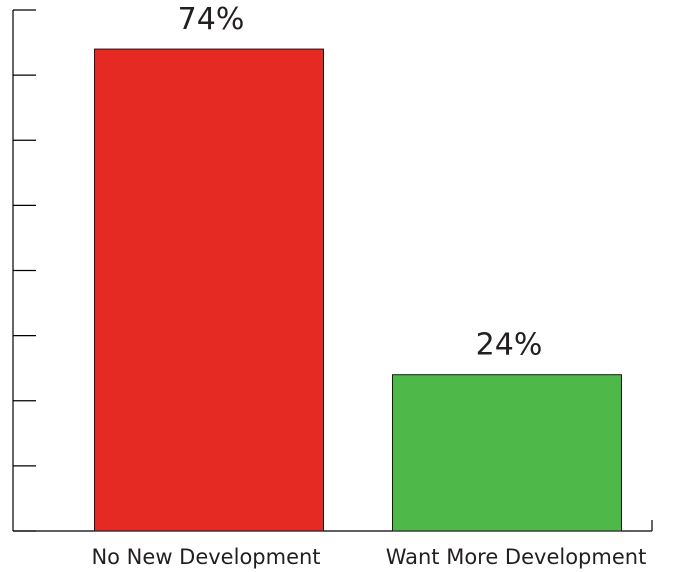 Image resolution: width=681 pixels, height=572 pixels. I want to click on category-label-0: No New Development, so click(205, 557).